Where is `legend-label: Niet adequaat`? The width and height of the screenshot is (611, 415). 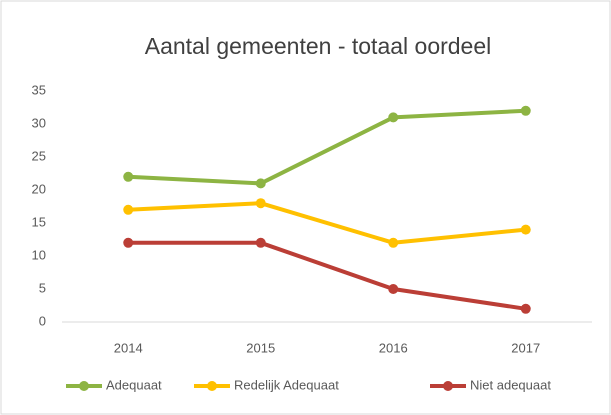 legend-label: Niet adequaat is located at coordinates (510, 384).